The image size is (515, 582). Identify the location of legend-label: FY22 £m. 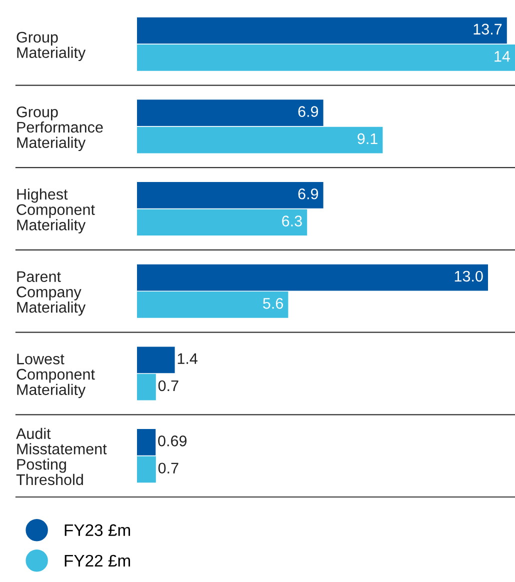
(97, 560).